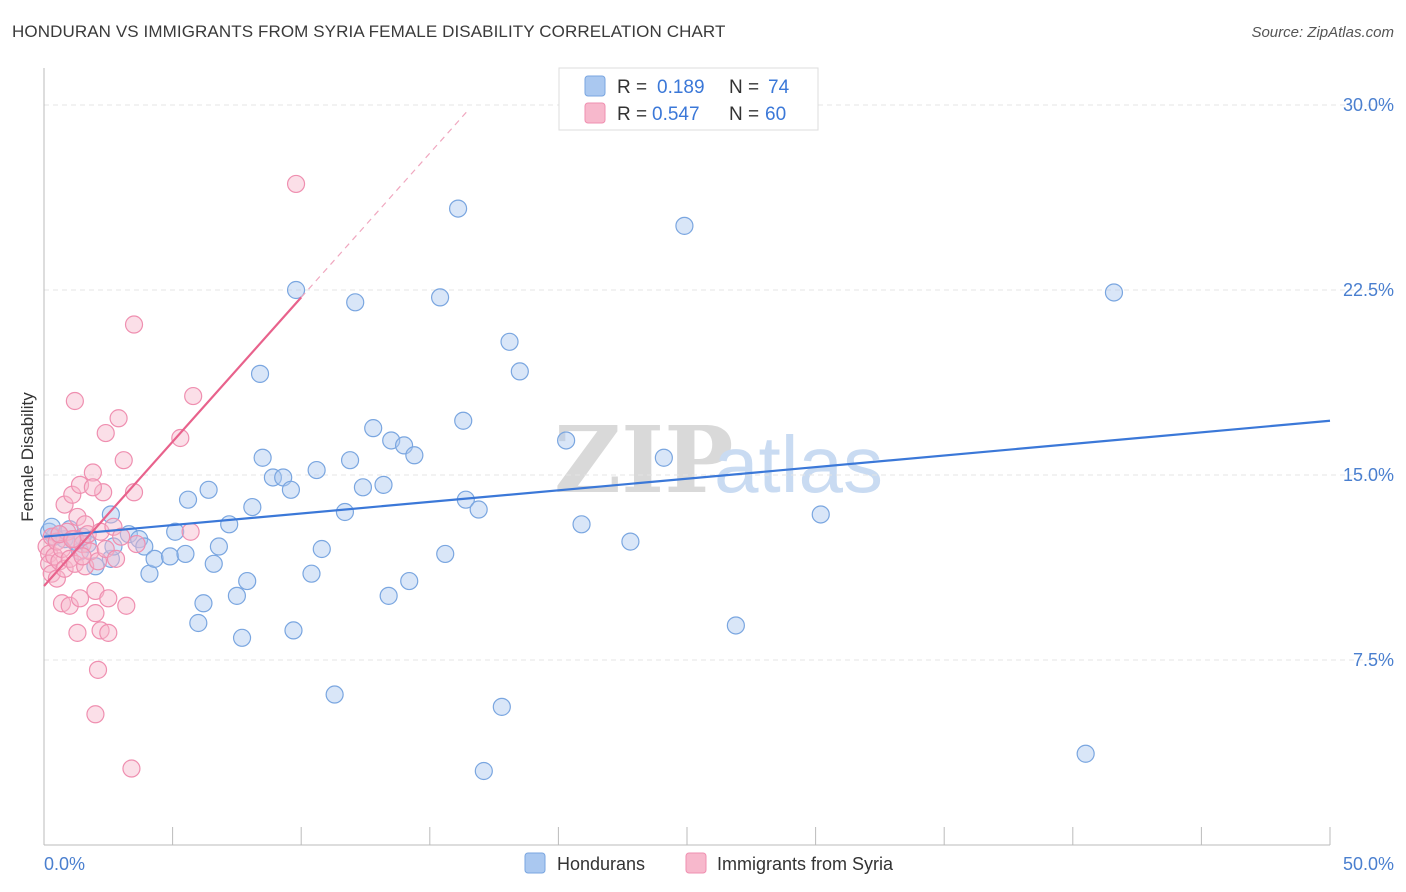  I want to click on trend-line-syria, so click(173, 441).